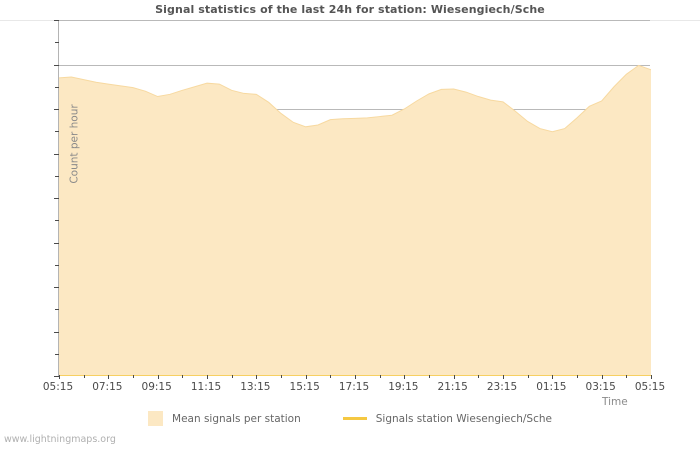  What do you see at coordinates (255, 387) in the screenshot?
I see `x-axis-label: 13:15` at bounding box center [255, 387].